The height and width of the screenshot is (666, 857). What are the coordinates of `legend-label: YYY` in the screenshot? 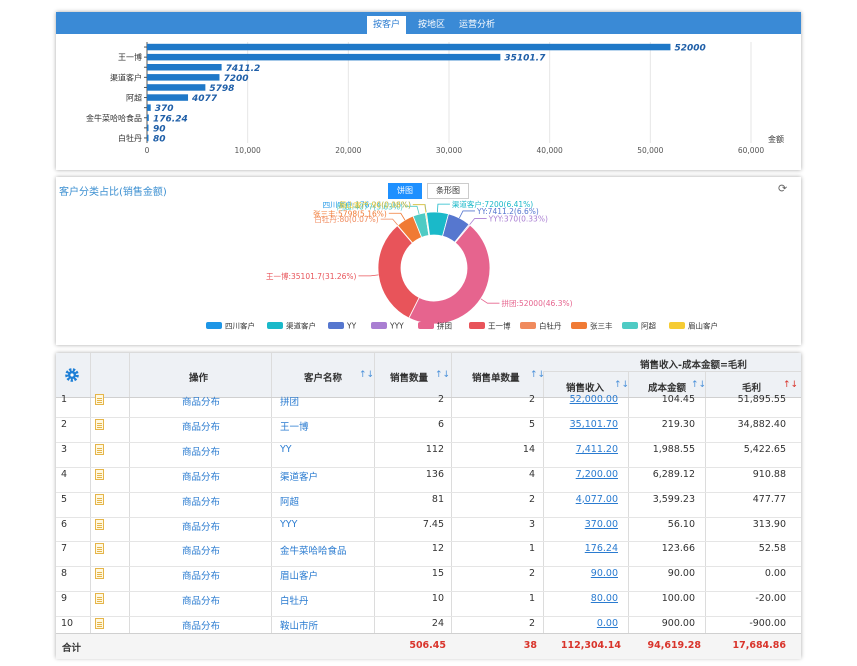 It's located at (396, 326).